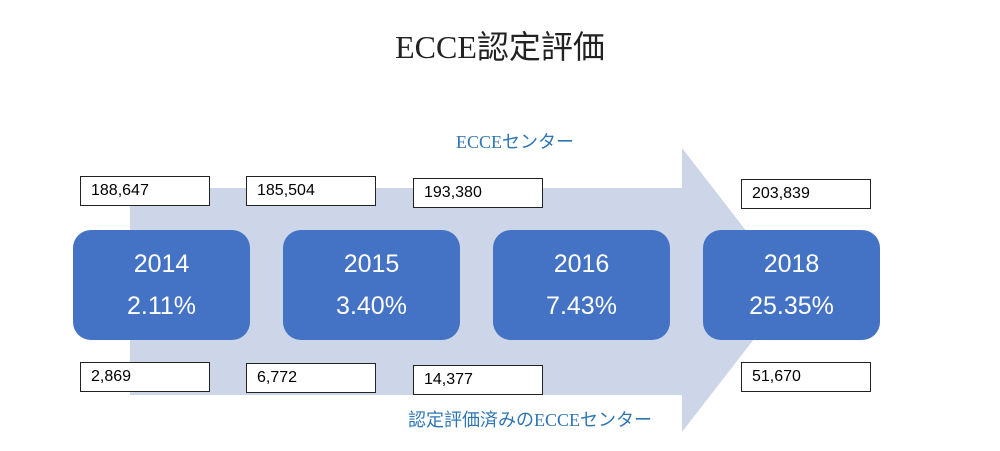  Describe the element at coordinates (371, 285) in the screenshot. I see `stage-box: 2015 3.40%` at that location.